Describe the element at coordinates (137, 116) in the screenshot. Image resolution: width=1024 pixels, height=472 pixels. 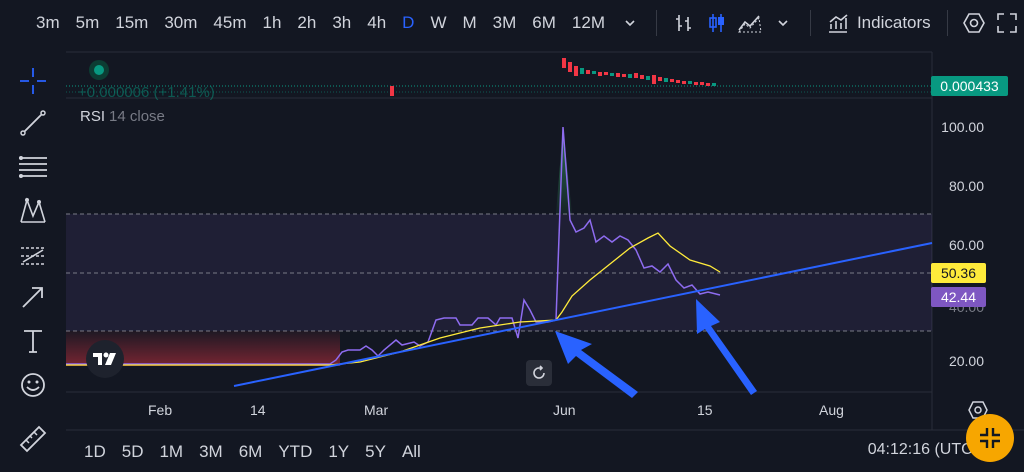
I see `rsi-params: 14 close` at that location.